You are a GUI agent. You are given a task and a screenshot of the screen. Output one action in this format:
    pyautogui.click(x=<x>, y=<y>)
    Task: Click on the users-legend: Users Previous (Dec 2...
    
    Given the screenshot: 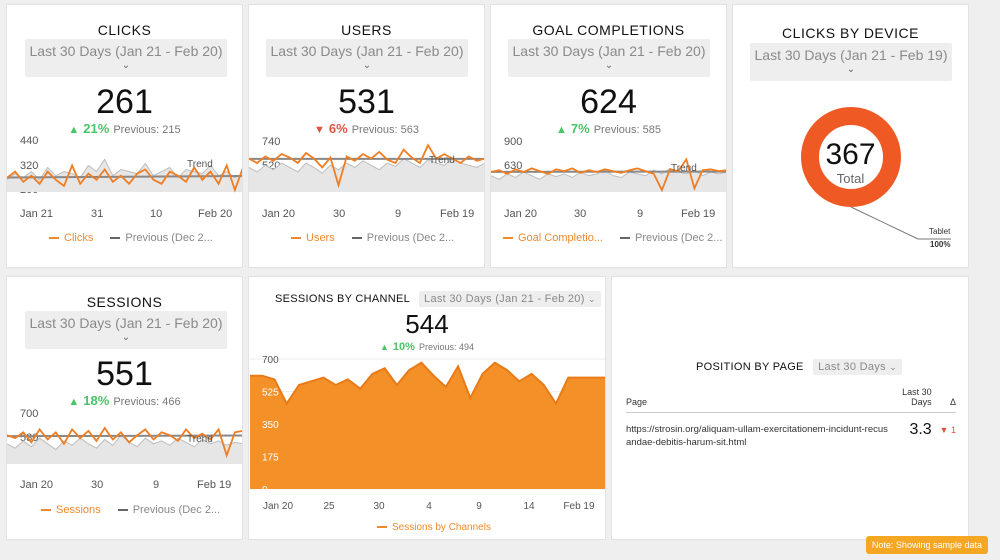 What is the action you would take?
    pyautogui.click(x=372, y=238)
    